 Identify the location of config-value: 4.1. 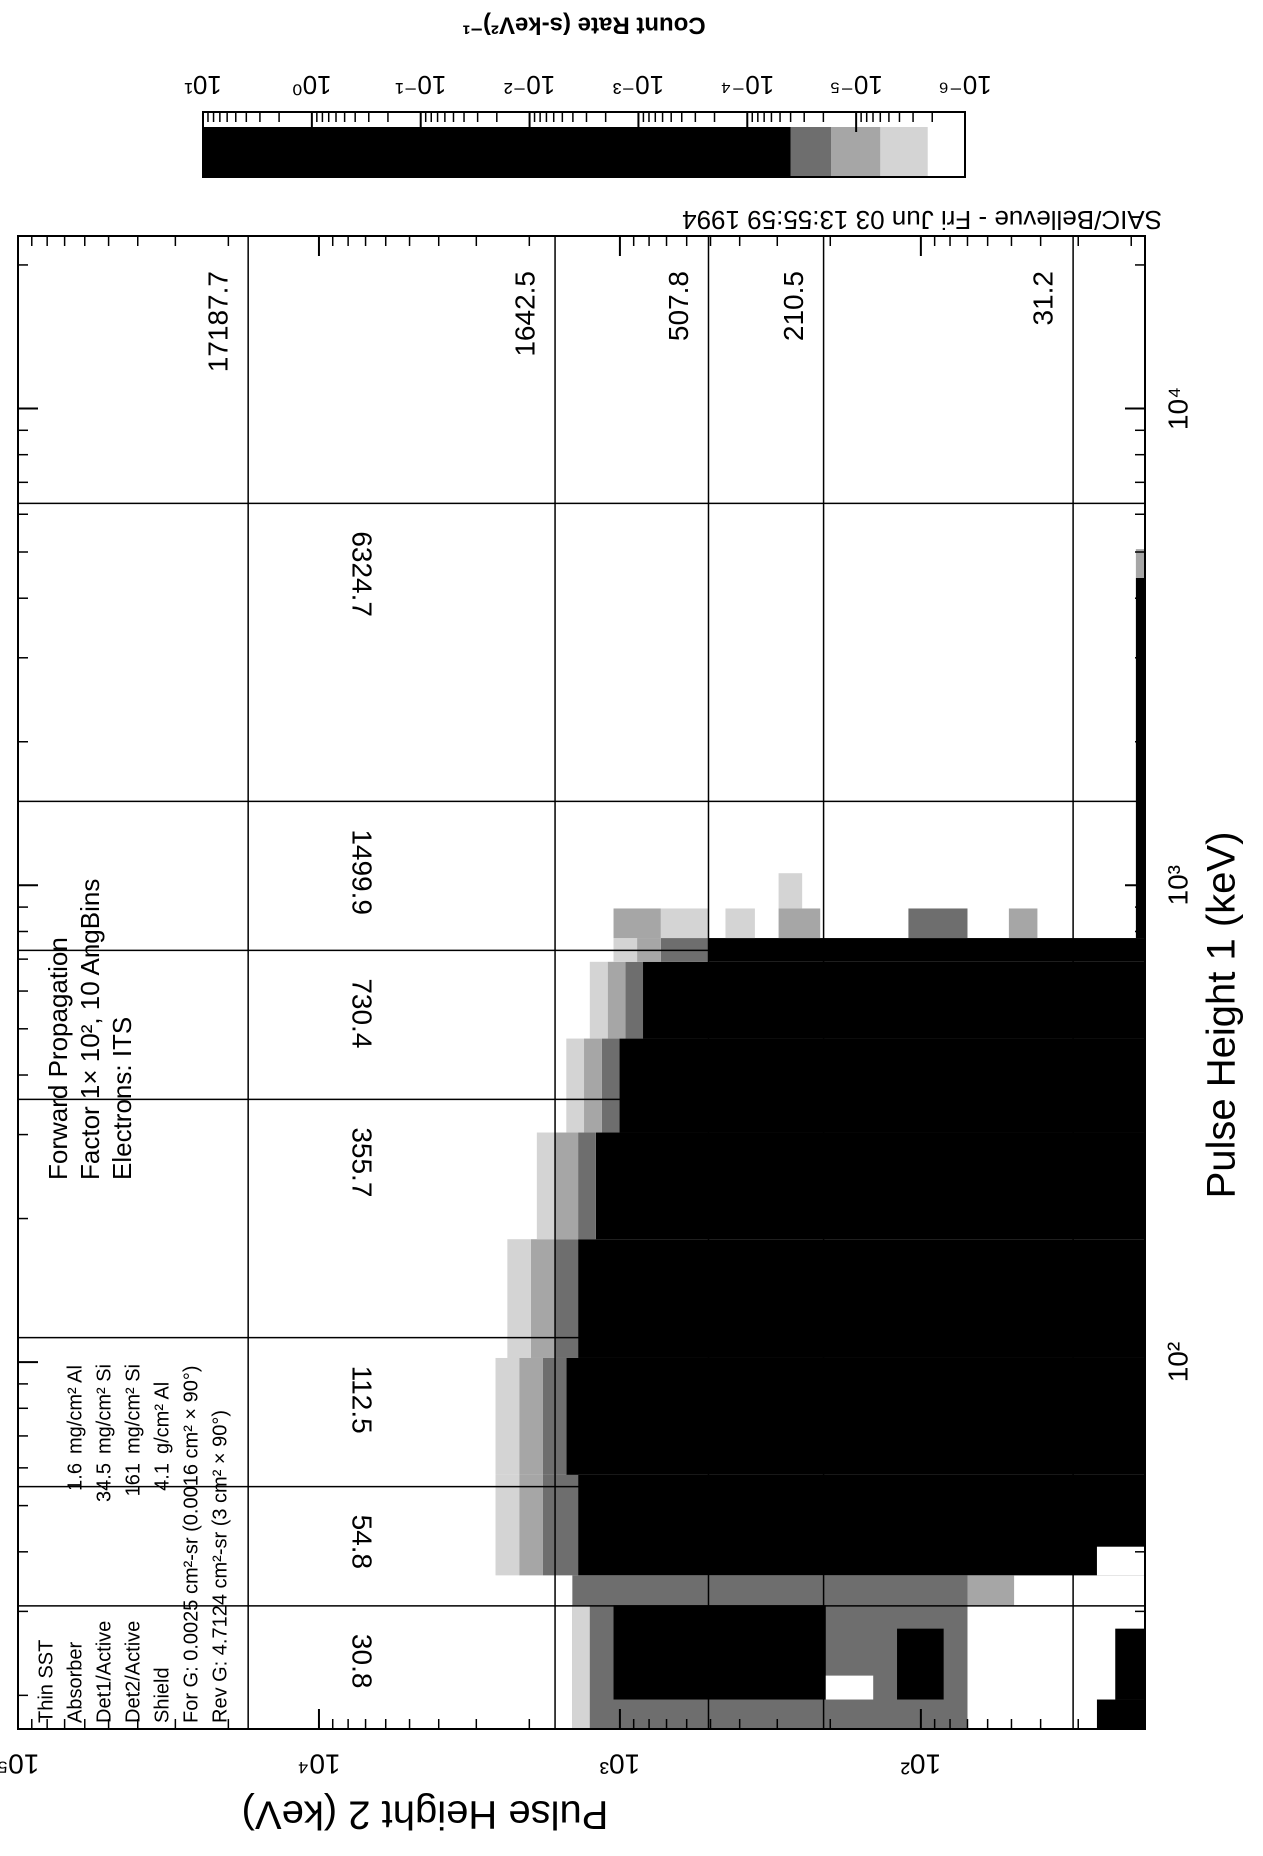
(162, 1477).